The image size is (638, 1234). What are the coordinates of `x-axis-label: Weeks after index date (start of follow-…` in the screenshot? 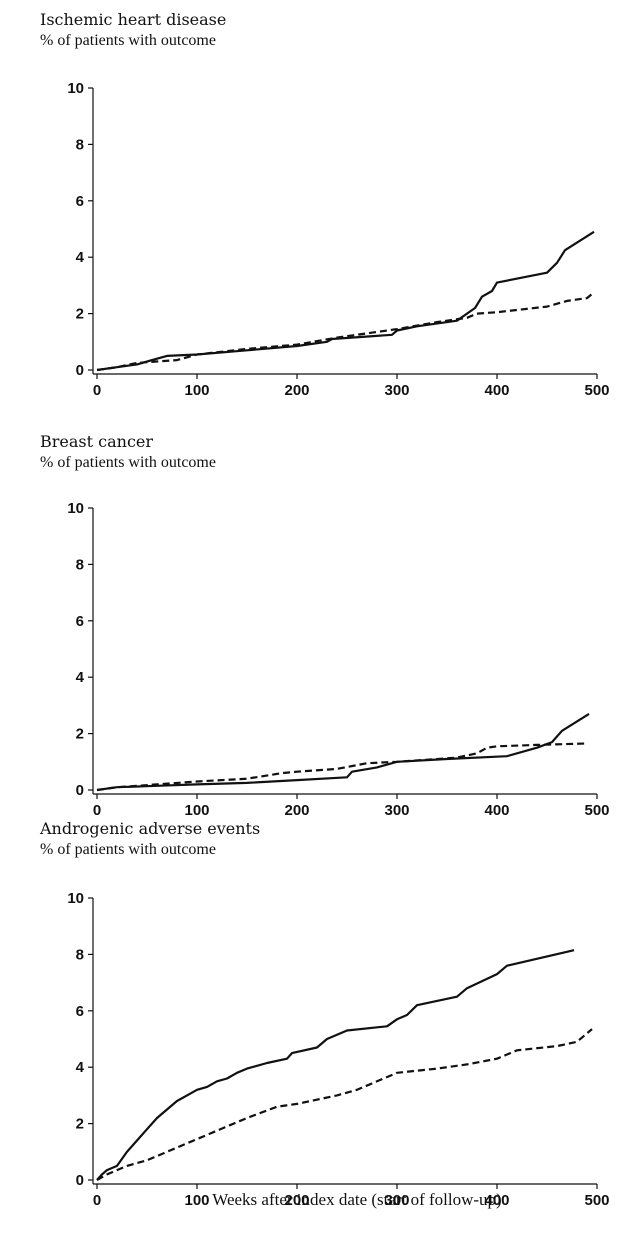 It's located at (357, 1199).